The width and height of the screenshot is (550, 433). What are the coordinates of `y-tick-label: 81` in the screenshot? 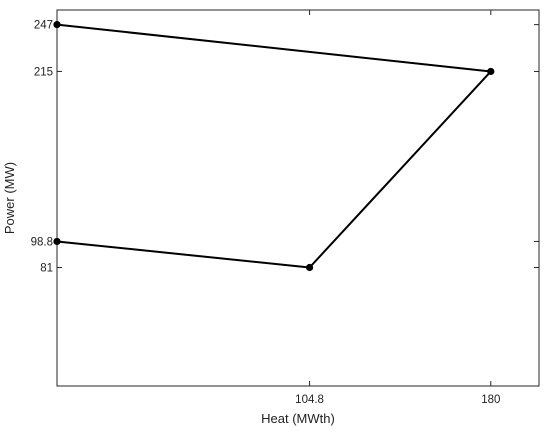 It's located at (46, 268).